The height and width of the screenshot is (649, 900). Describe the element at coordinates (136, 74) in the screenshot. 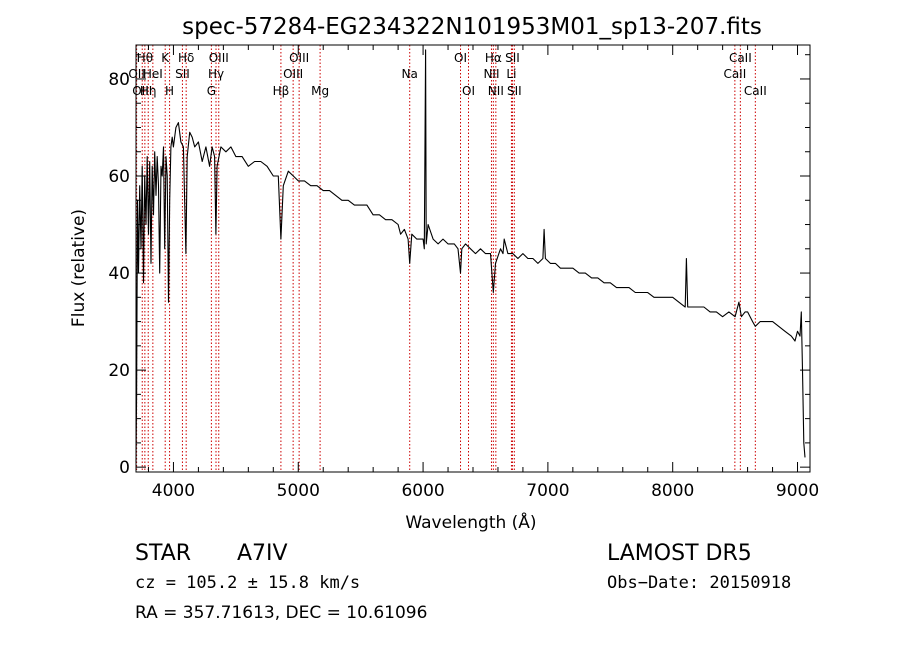

I see `line-label: OII` at that location.